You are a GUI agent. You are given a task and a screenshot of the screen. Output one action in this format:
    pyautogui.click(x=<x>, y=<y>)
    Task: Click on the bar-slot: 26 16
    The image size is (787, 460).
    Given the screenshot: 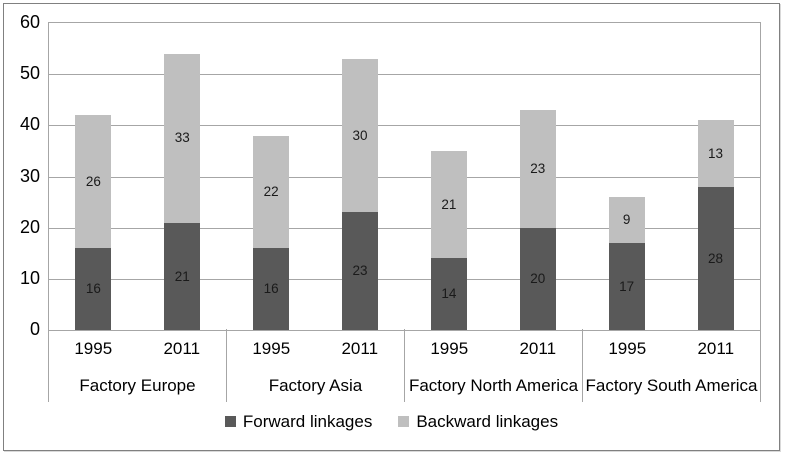 What is the action you would take?
    pyautogui.click(x=93, y=176)
    